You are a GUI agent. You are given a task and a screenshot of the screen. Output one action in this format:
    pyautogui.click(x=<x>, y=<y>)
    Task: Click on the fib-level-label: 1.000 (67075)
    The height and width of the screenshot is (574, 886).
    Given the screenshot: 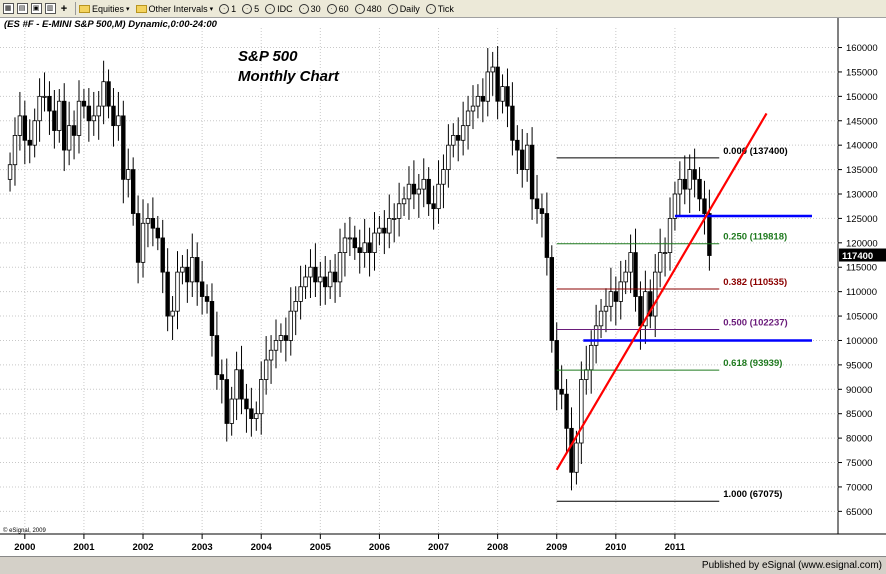 What is the action you would take?
    pyautogui.click(x=752, y=494)
    